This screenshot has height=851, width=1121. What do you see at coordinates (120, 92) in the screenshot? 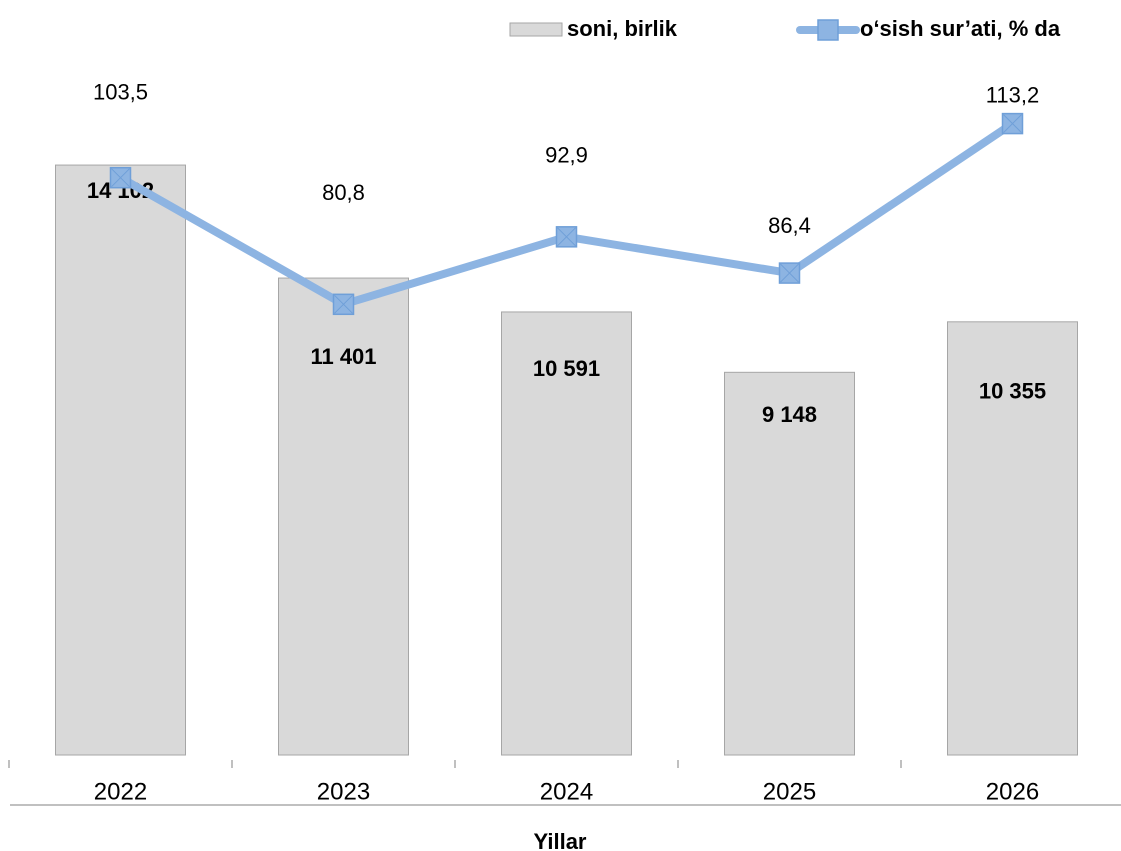
I see `line-value-label: 103,5` at bounding box center [120, 92].